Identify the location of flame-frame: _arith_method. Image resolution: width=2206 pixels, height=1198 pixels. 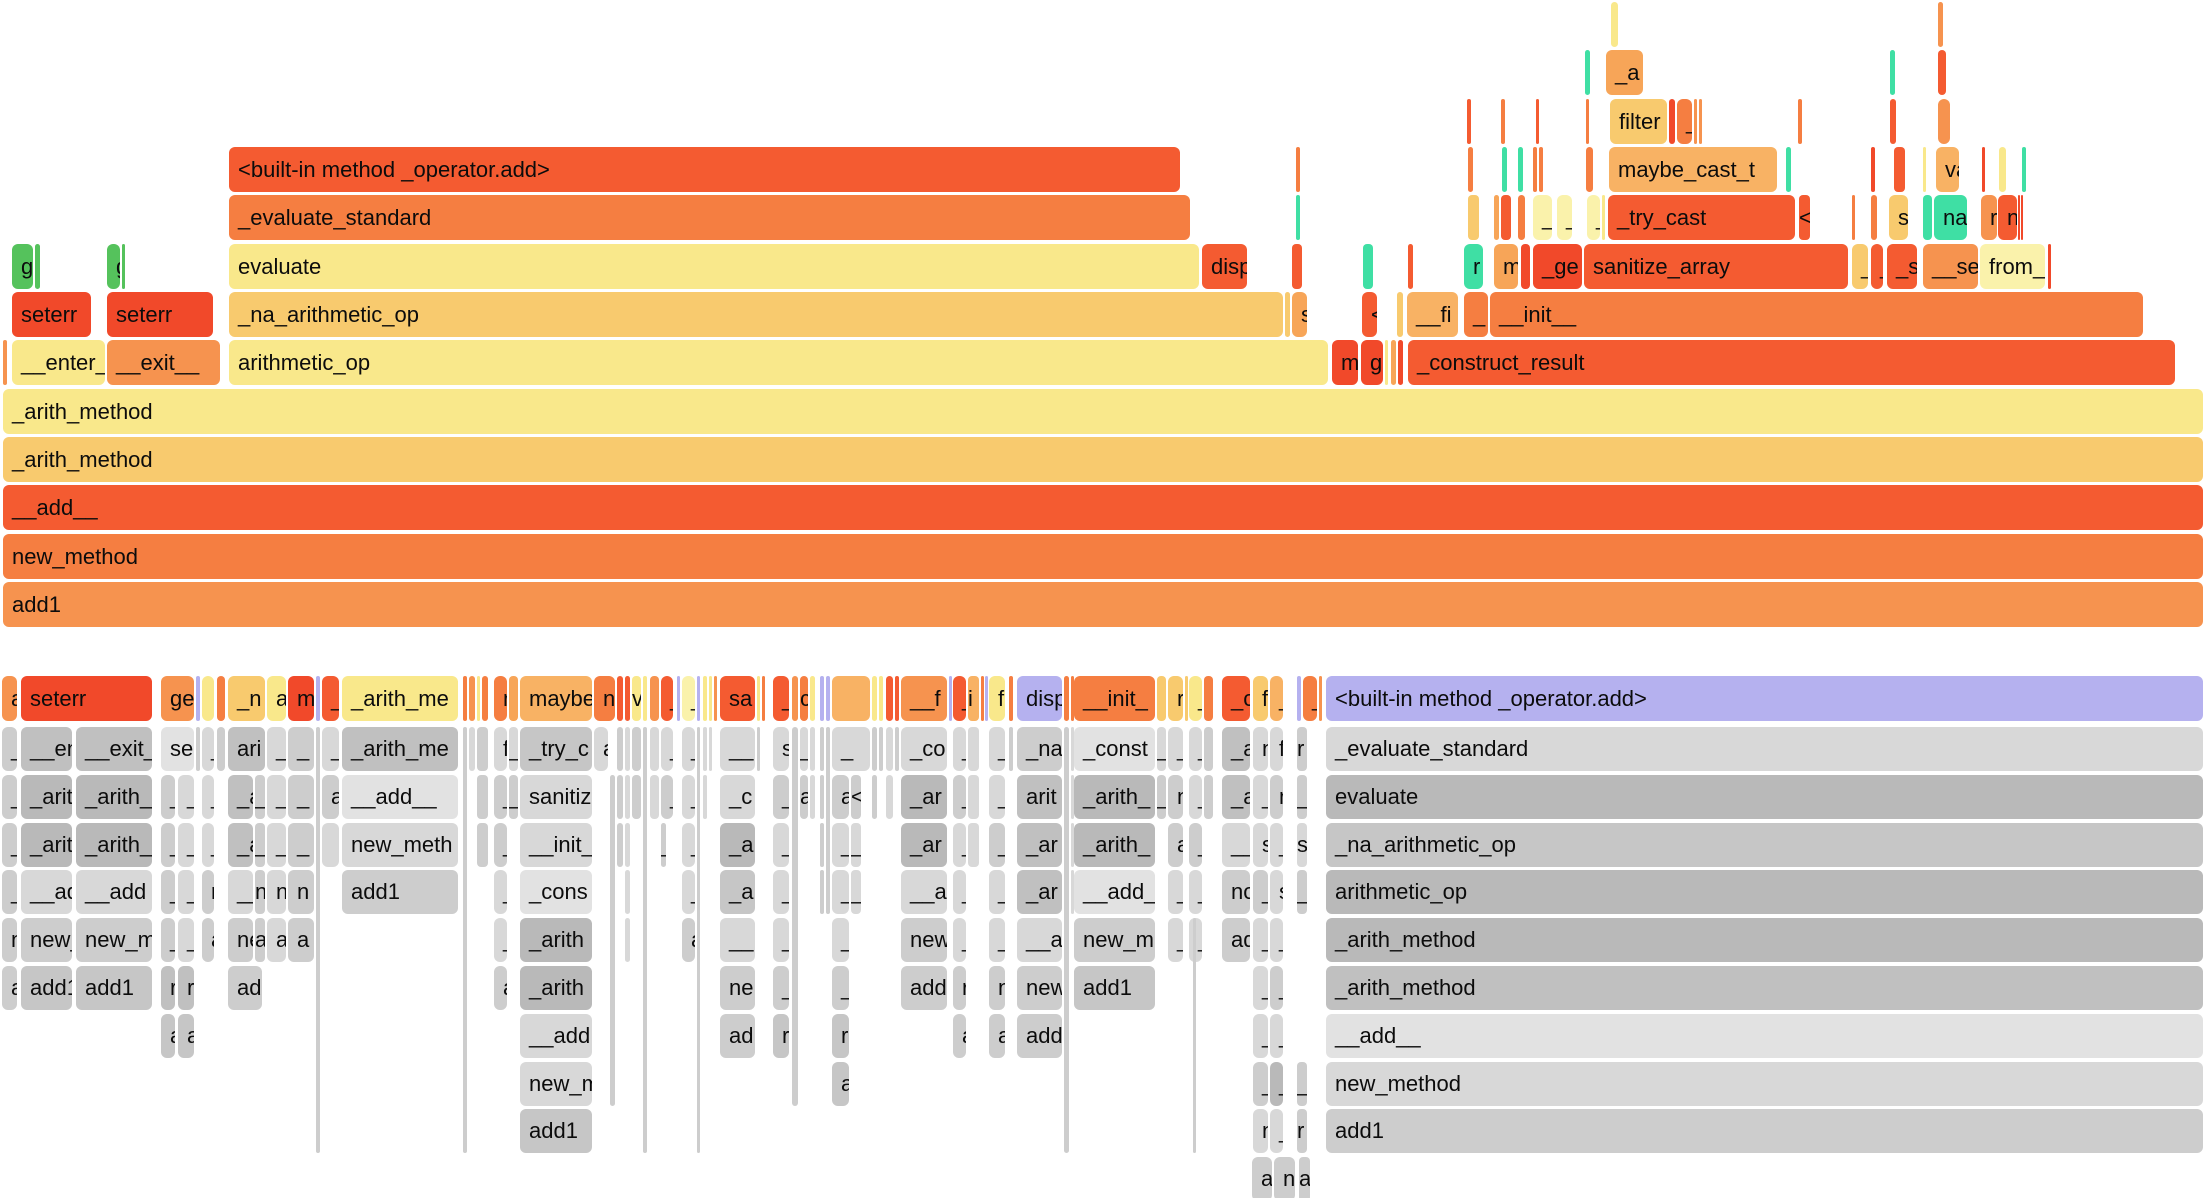
(1764, 988).